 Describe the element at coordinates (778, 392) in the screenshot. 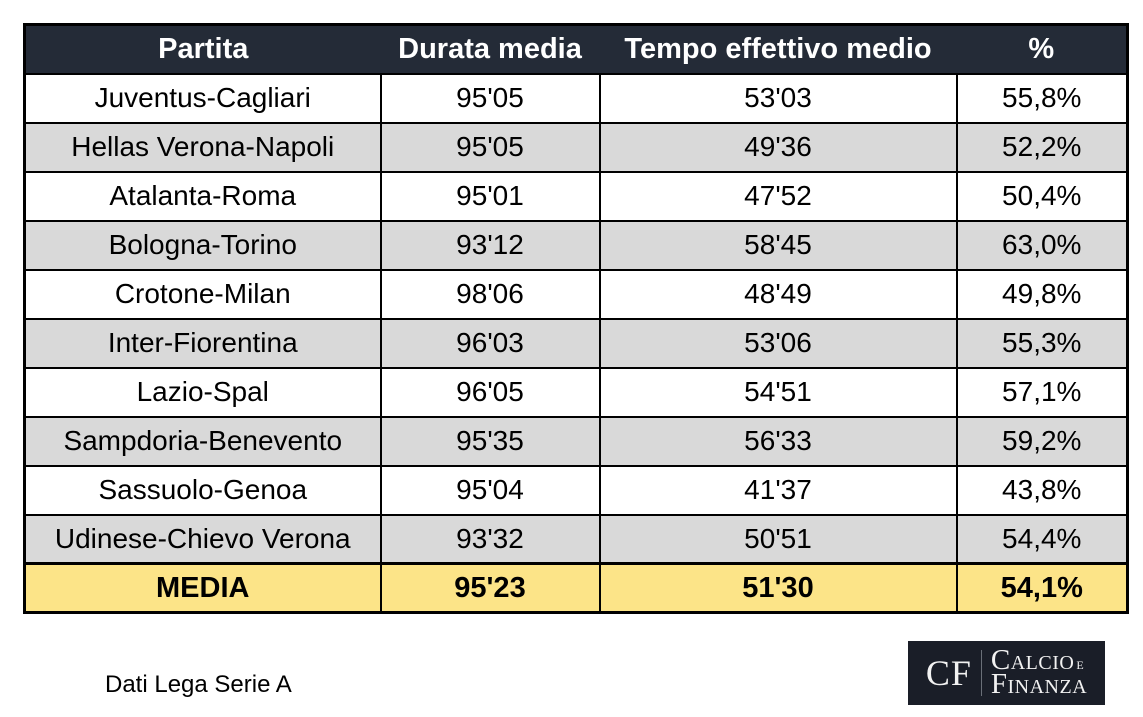

I see `cell-tempo: 54'51` at that location.